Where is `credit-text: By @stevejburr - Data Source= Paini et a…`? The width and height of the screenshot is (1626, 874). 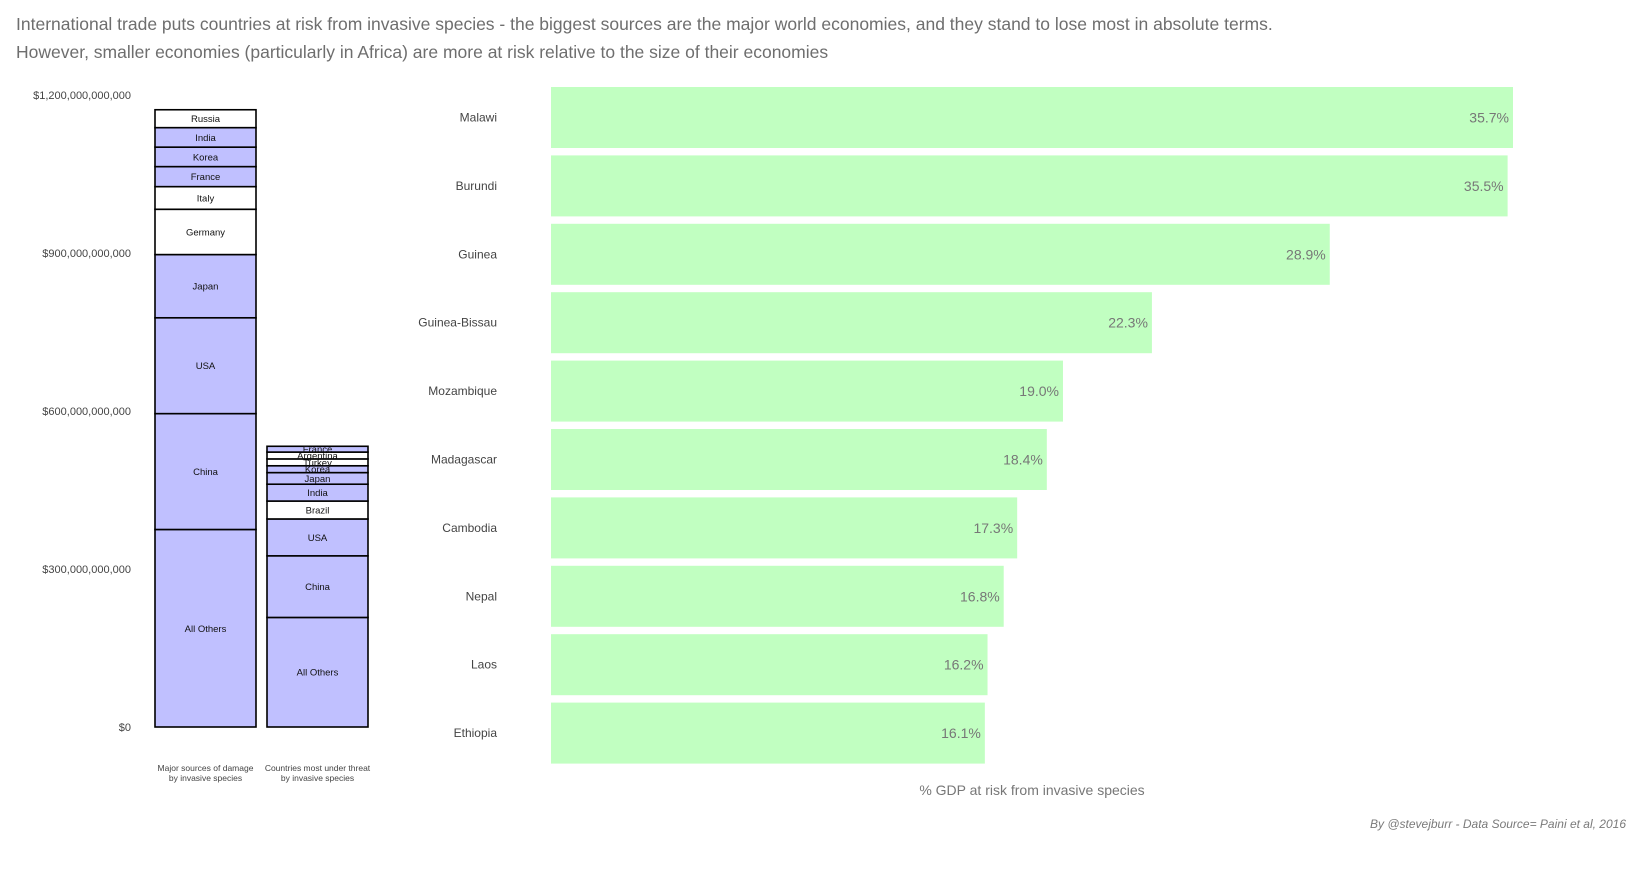
credit-text: By @stevejburr - Data Source= Paini et a… is located at coordinates (1498, 824).